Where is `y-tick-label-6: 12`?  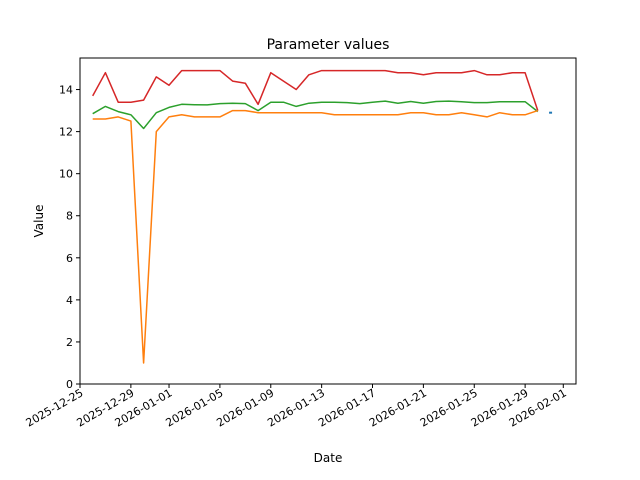 y-tick-label-6: 12 is located at coordinates (66, 132).